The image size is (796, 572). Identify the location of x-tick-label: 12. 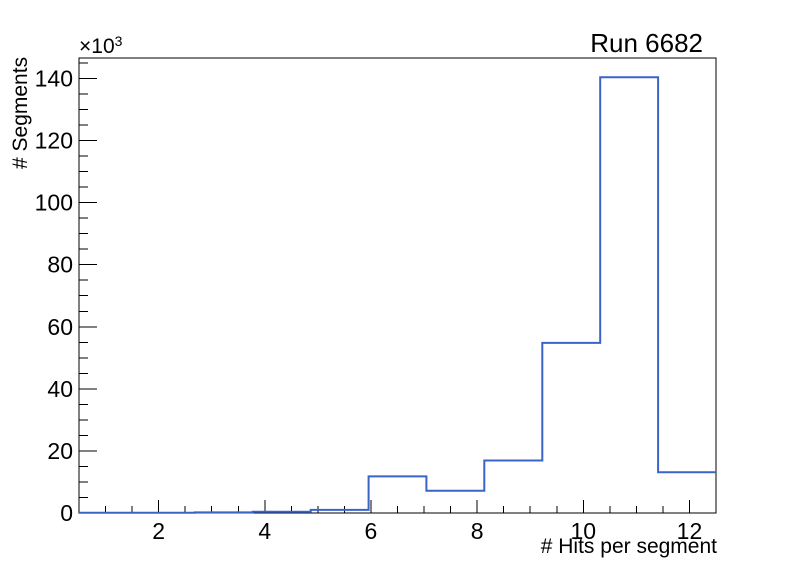
(690, 531).